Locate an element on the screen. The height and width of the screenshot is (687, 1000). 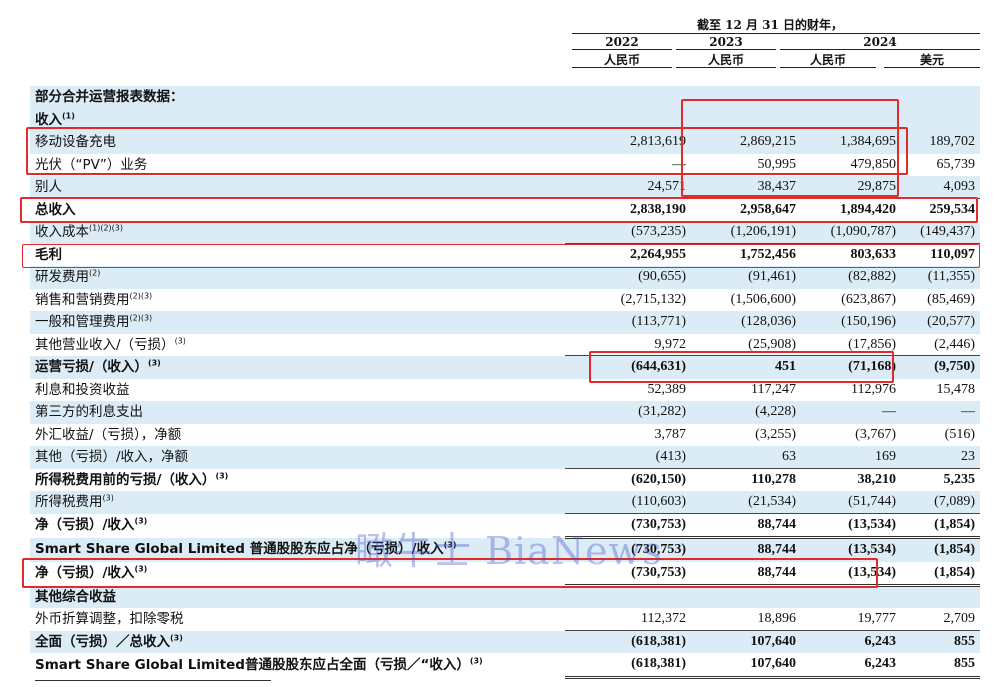
value-cell: 18,896 is located at coordinates (746, 619).